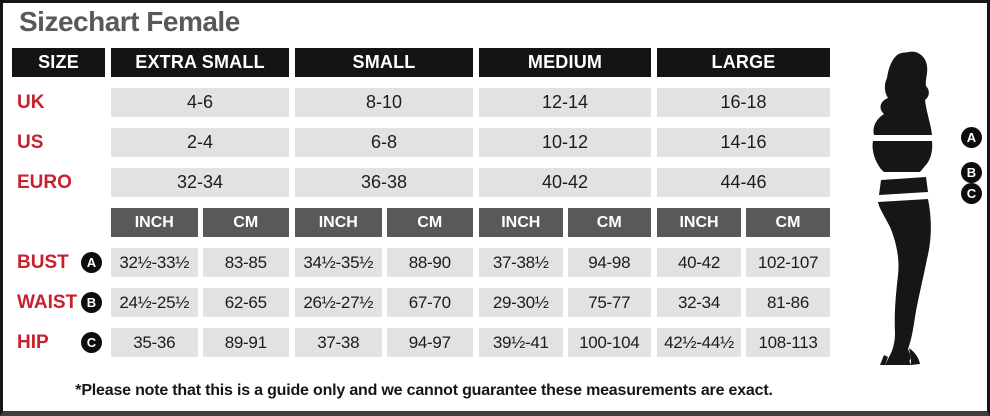  Describe the element at coordinates (743, 182) in the screenshot. I see `euro-large-value: 44-46` at that location.